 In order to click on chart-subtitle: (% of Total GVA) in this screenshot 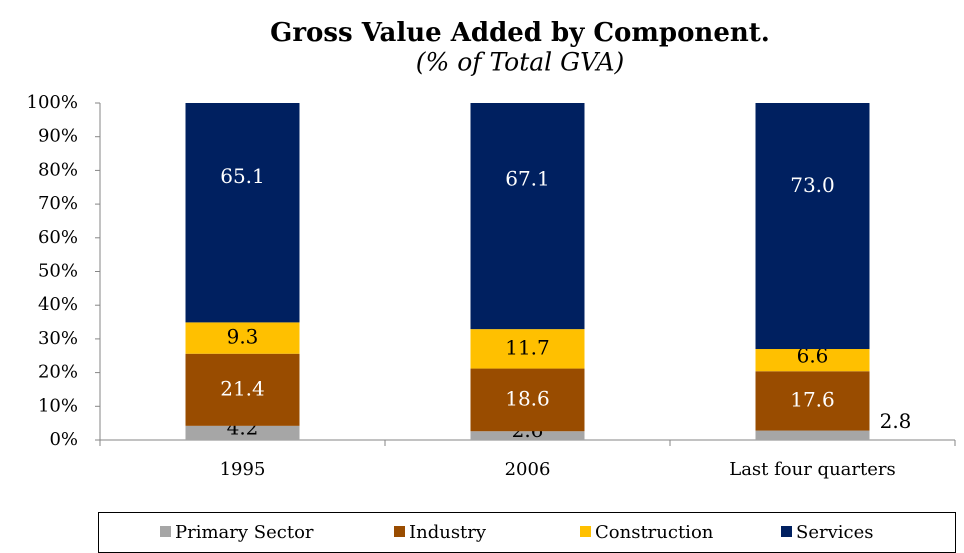, I will do `click(520, 62)`.